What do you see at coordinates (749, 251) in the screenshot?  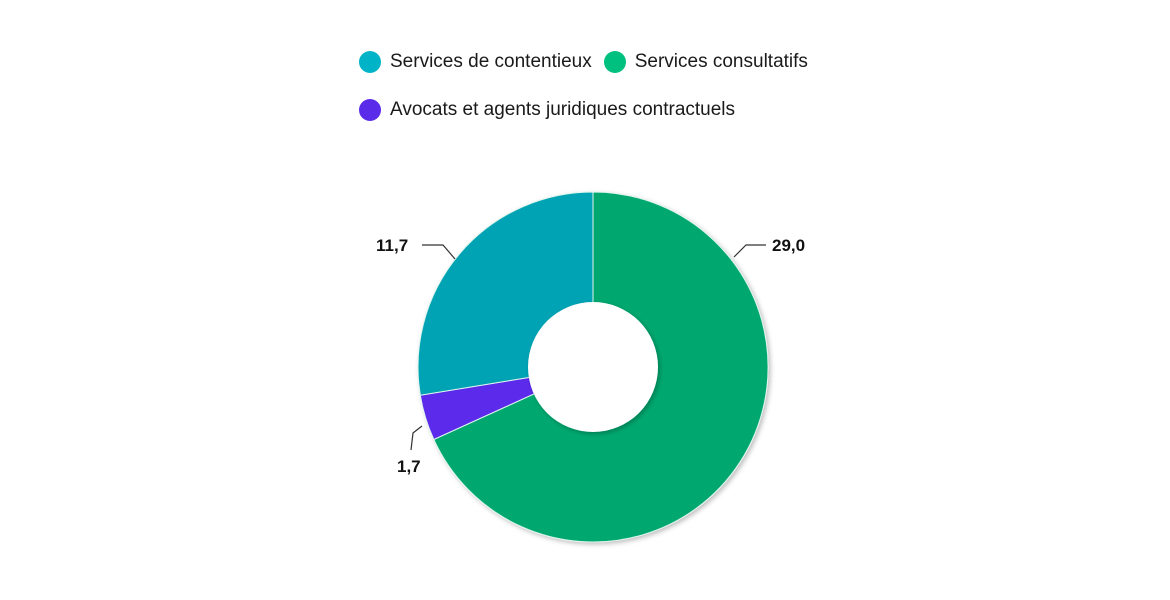 I see `leader-line-consultatifs` at bounding box center [749, 251].